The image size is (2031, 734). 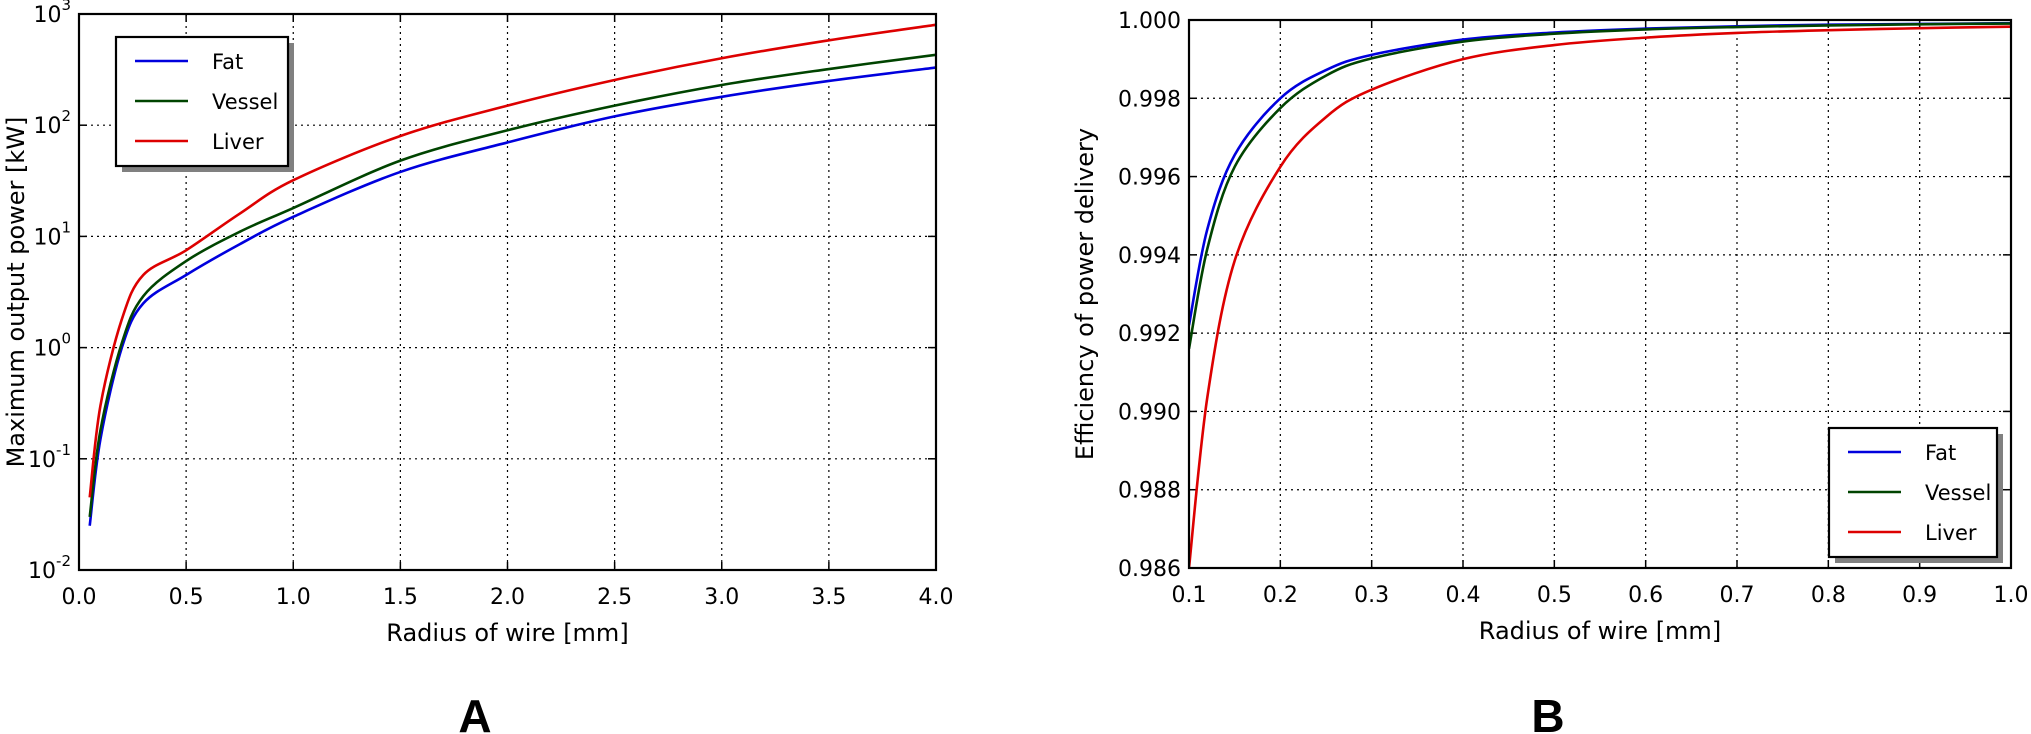 What do you see at coordinates (1149, 178) in the screenshot?
I see `y-tick-label: 0.996` at bounding box center [1149, 178].